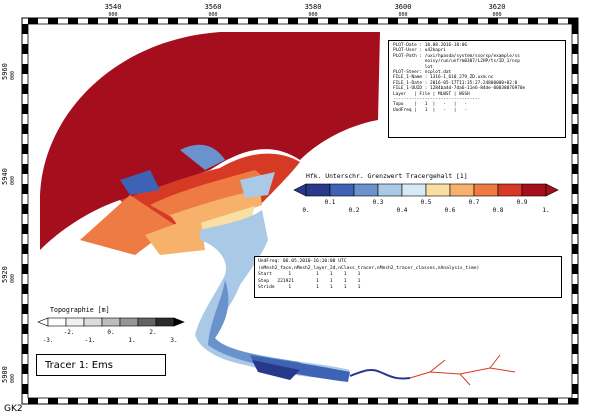  What do you see at coordinates (152, 332) in the screenshot?
I see `topo-tick-label: 2.` at bounding box center [152, 332].